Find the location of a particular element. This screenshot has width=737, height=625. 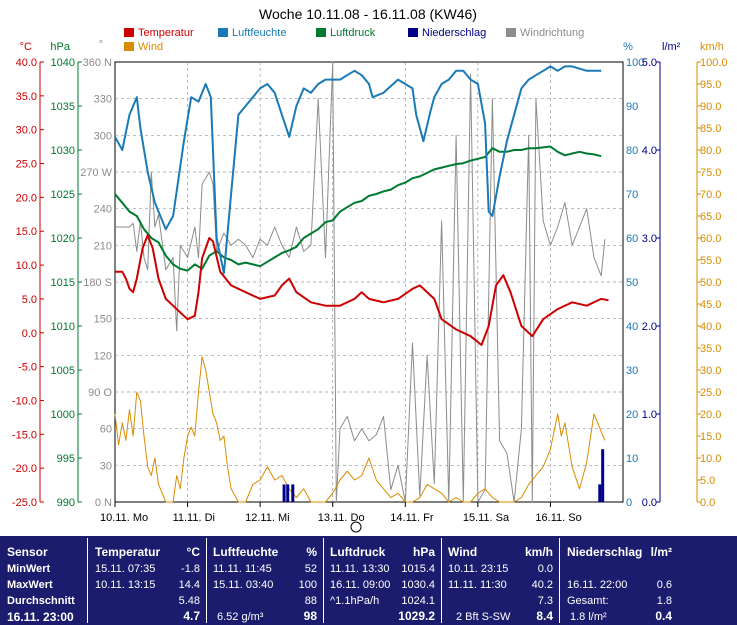

rain-max-value: 0.6 is located at coordinates (664, 585).